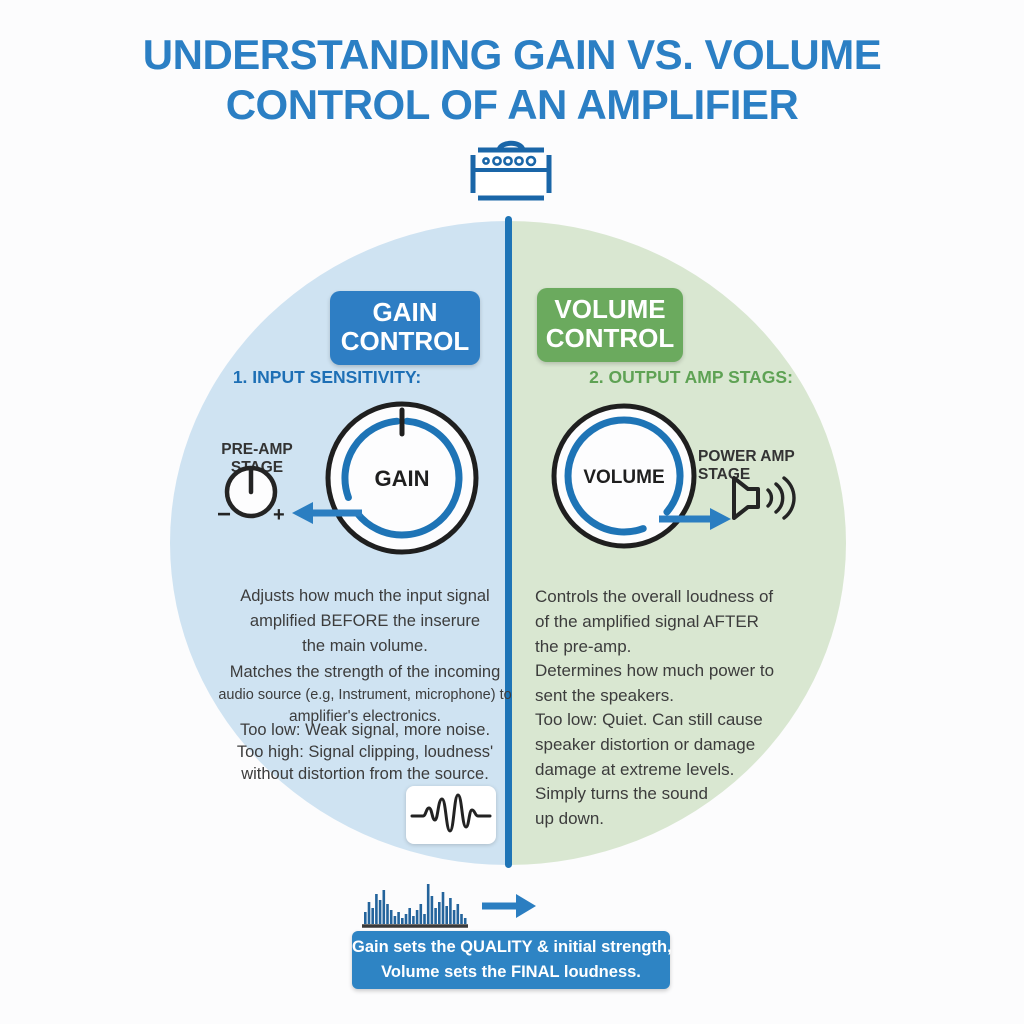 The height and width of the screenshot is (1024, 1024). Describe the element at coordinates (405, 312) in the screenshot. I see `gain-header-line1: GAIN` at that location.